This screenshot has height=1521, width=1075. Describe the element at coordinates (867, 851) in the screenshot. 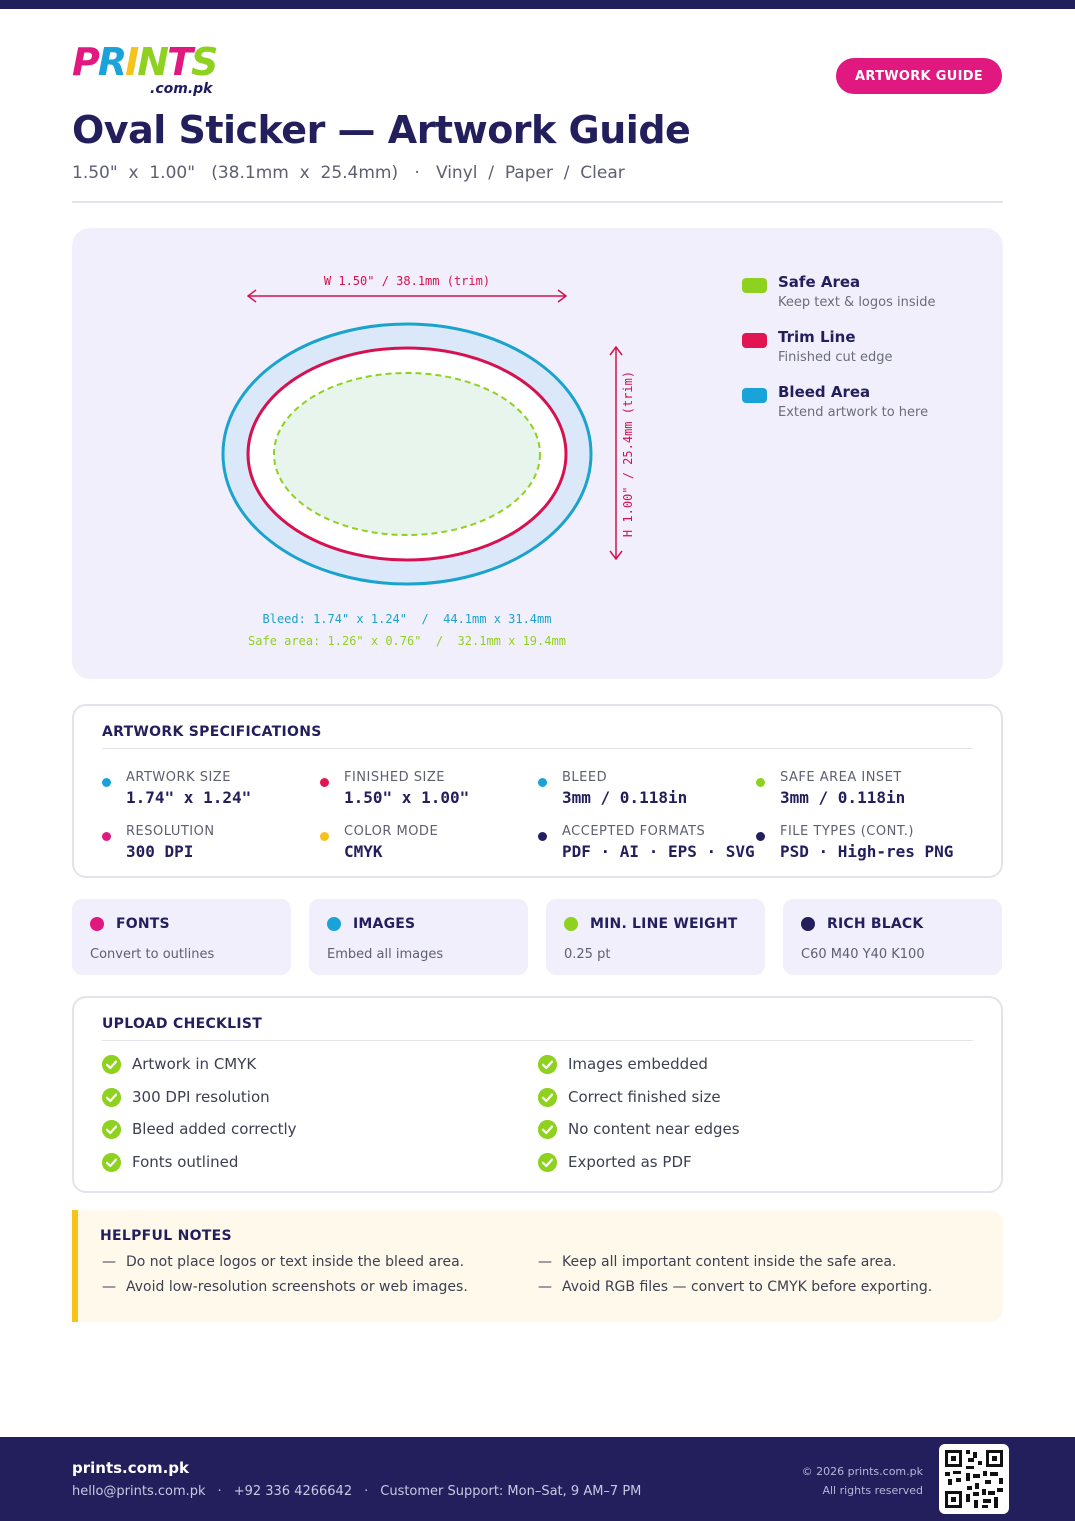

I see `spec-value: PSD · High-res PNG` at that location.